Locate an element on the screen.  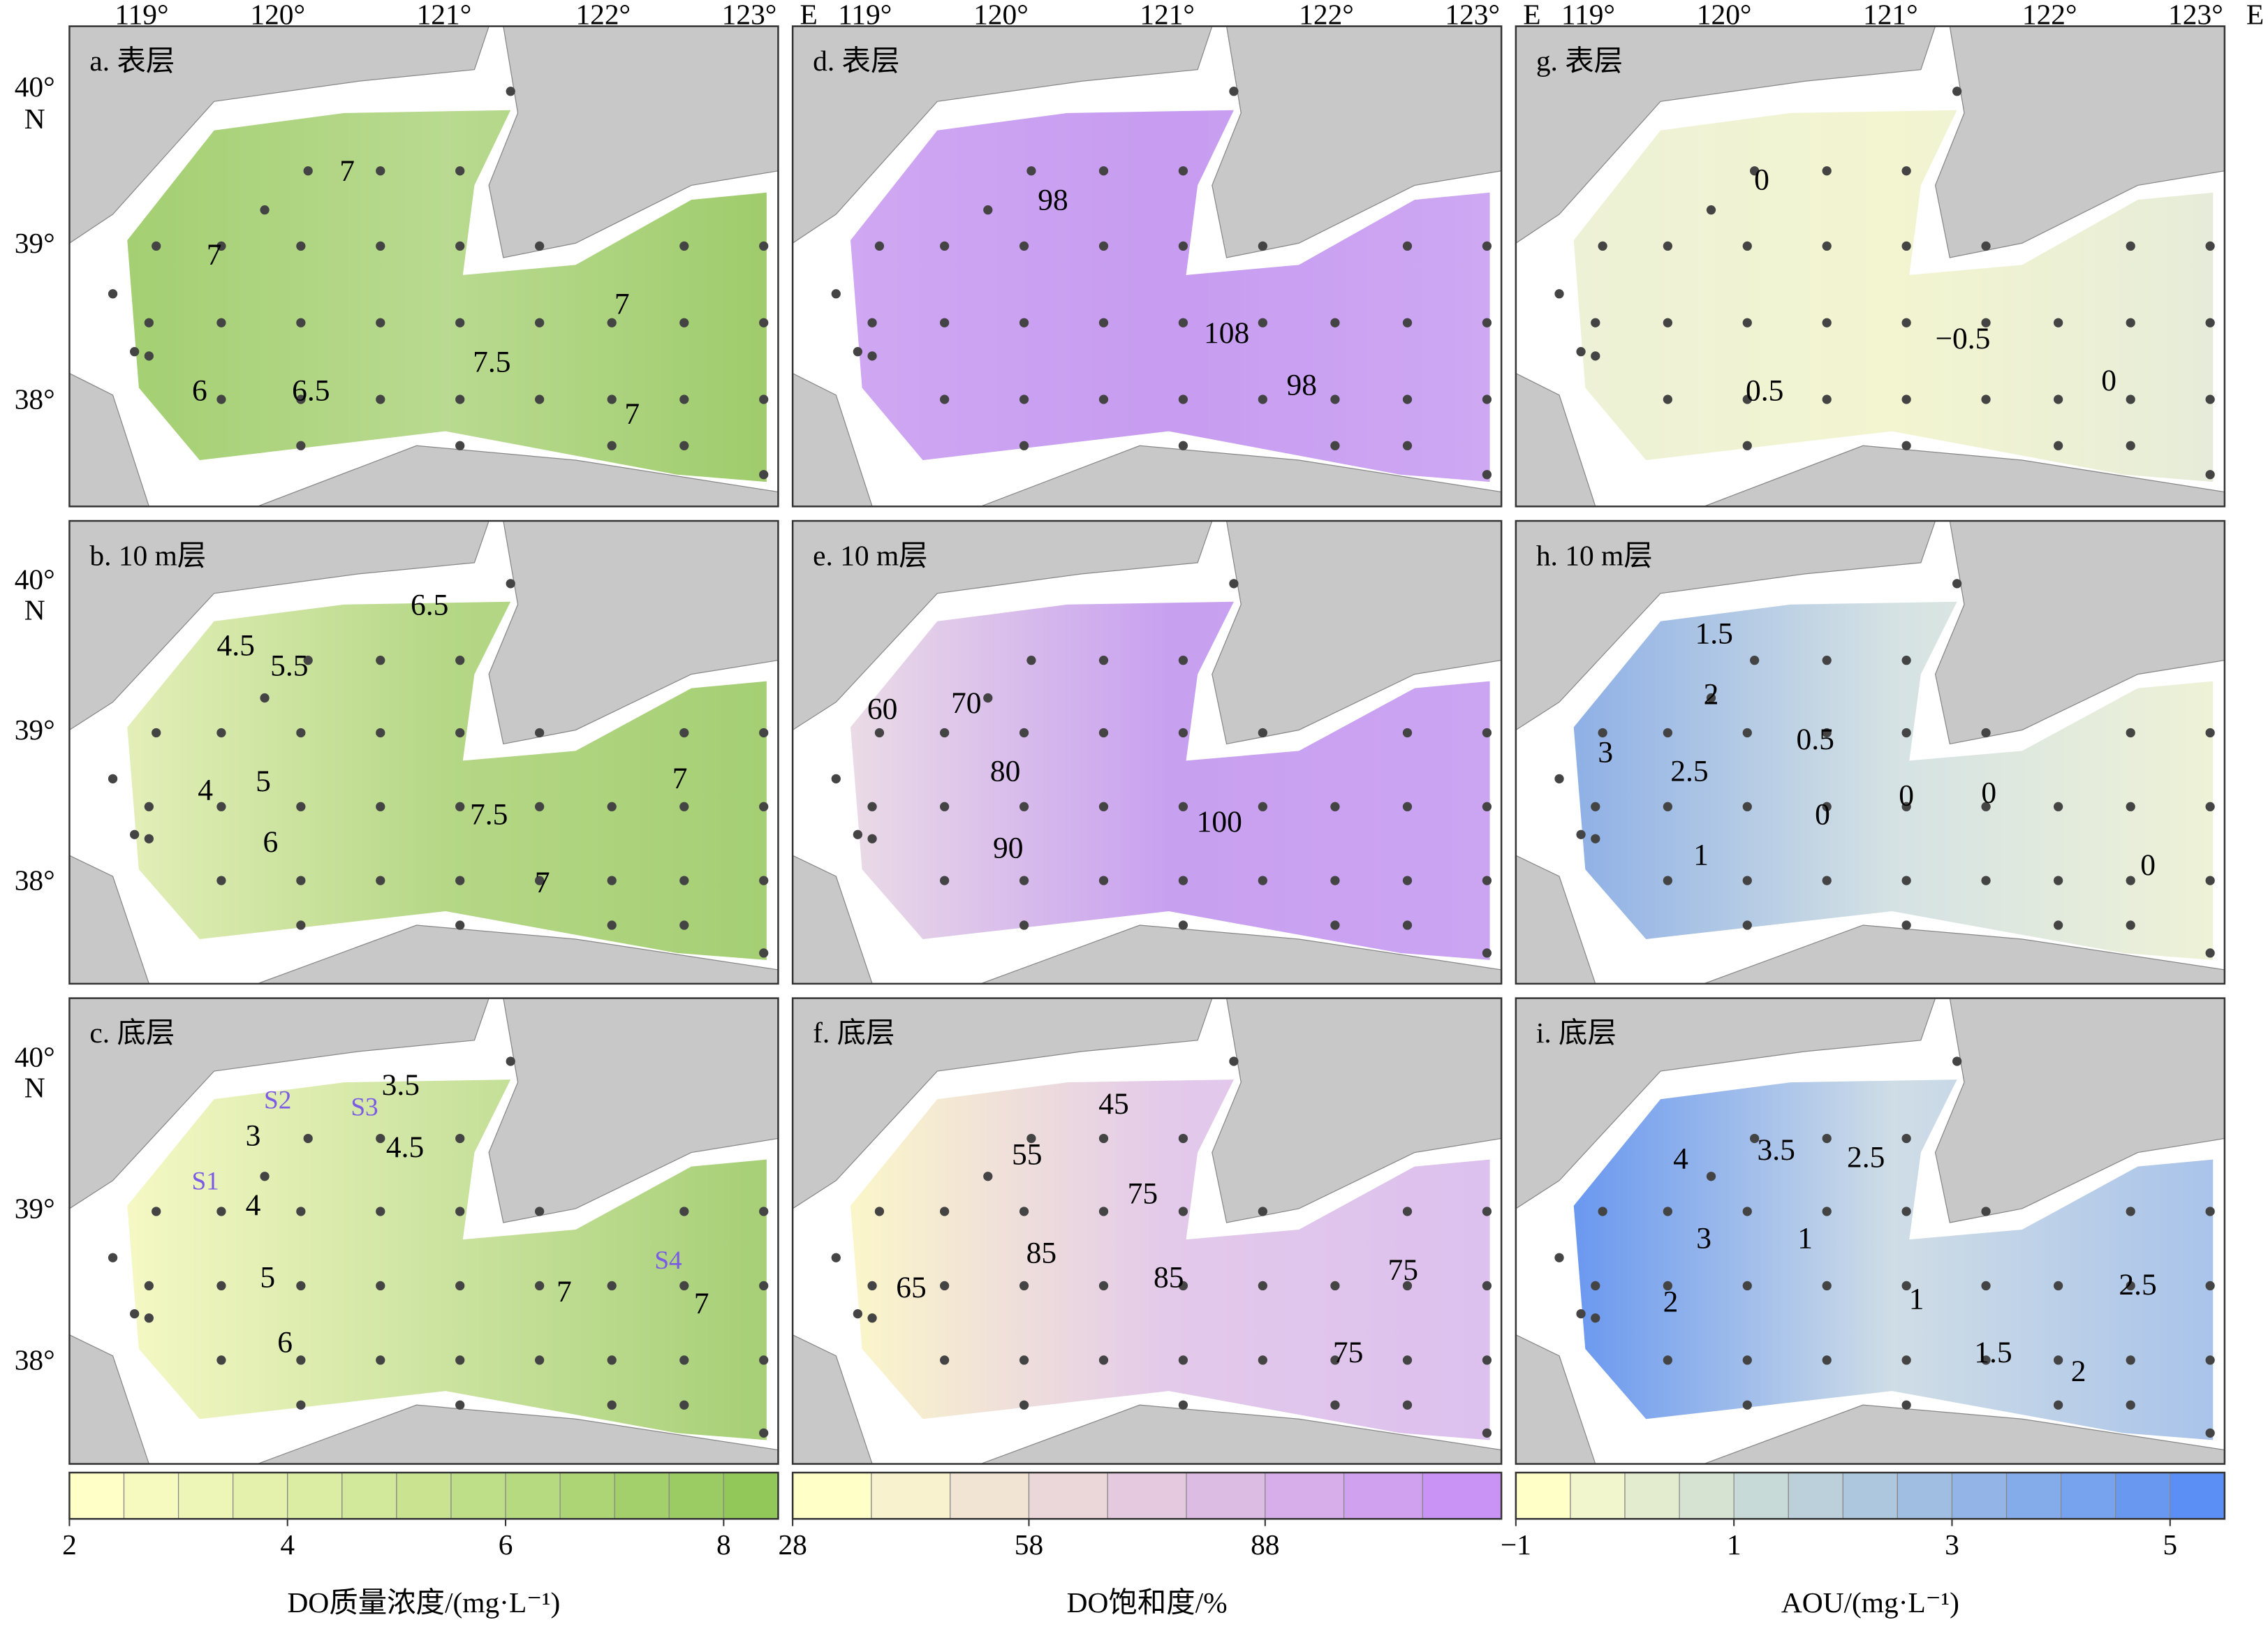
map-panel: g. 表层 0 −0.5 0.5 0 is located at coordinates (1870, 266).